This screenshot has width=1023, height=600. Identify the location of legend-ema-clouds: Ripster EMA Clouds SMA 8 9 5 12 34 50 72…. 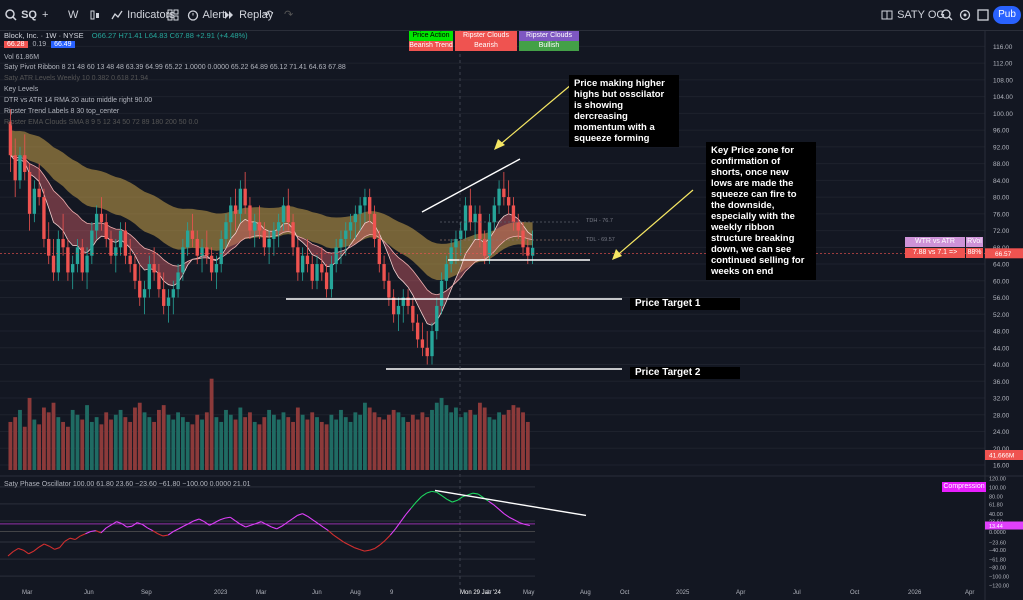
(101, 122).